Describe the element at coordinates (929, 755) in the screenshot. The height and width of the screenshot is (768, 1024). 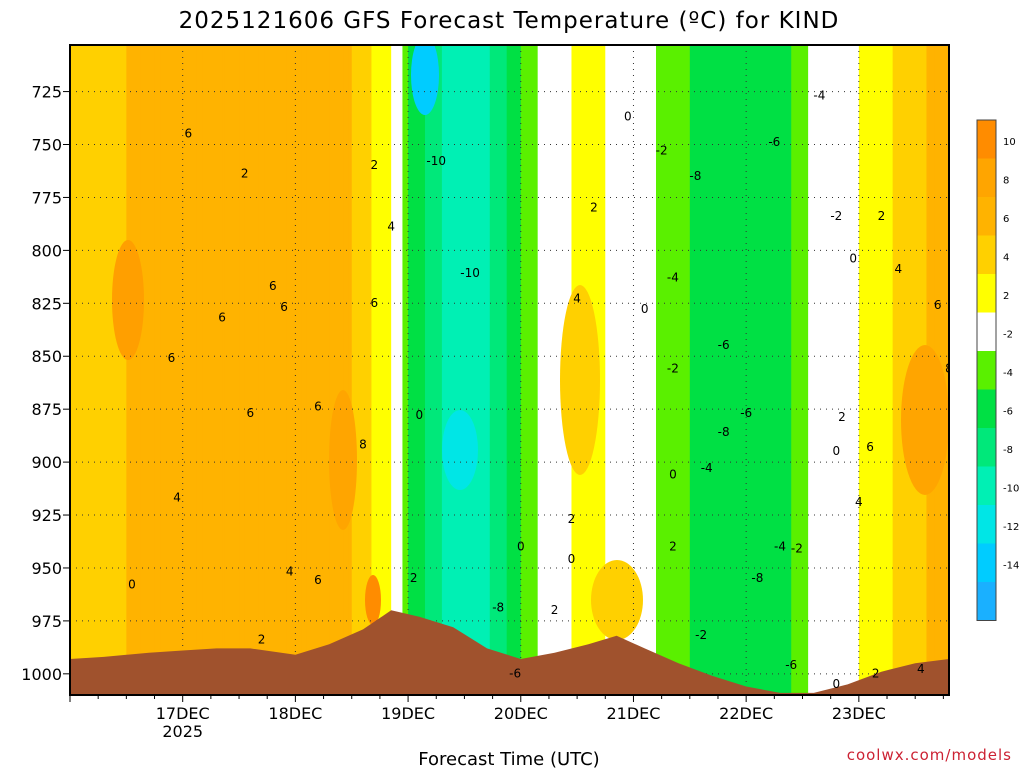
I see `credit-link: coolwx.com/models` at that location.